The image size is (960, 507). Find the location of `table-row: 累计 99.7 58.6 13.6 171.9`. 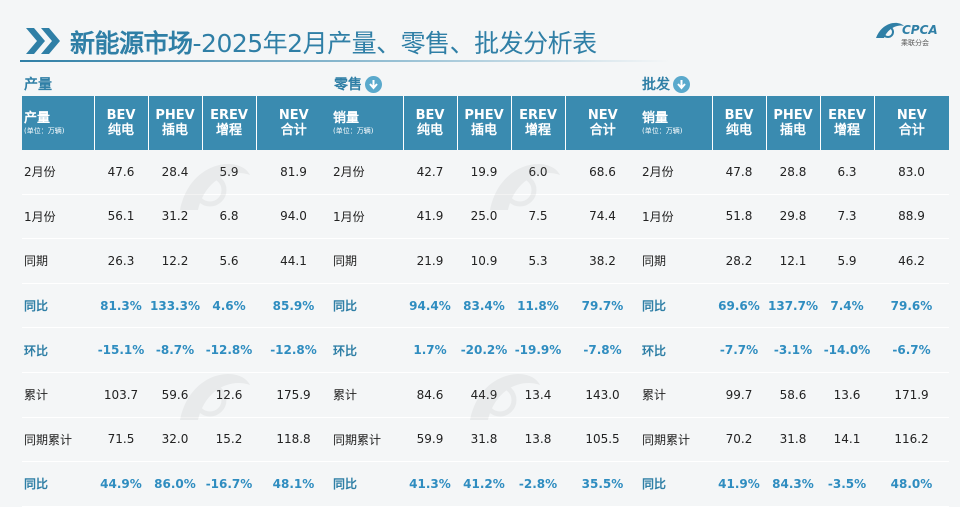

table-row: 累计 99.7 58.6 13.6 171.9 is located at coordinates (794, 395).